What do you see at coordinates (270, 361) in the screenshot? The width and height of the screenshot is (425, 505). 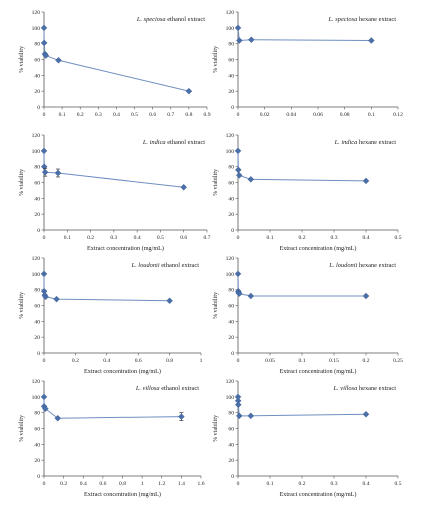 I see `x-tick-label: 0.05` at bounding box center [270, 361].